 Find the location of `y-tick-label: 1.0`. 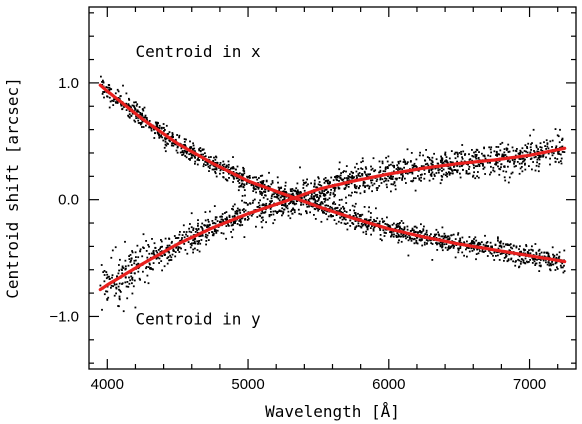

y-tick-label: 1.0 is located at coordinates (68, 83).